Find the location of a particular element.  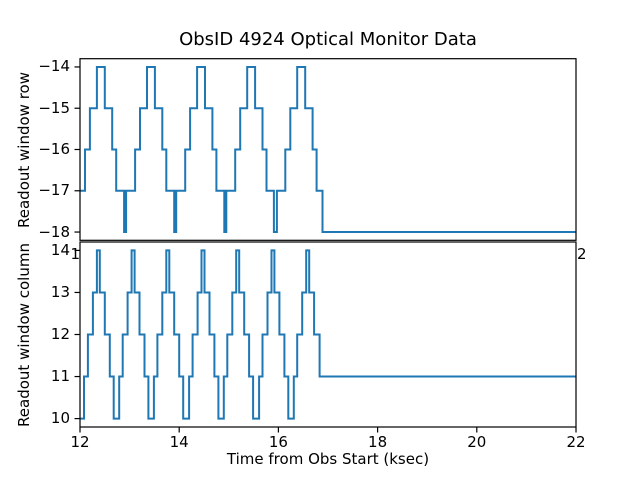

x-tick-label: 22 is located at coordinates (576, 441).